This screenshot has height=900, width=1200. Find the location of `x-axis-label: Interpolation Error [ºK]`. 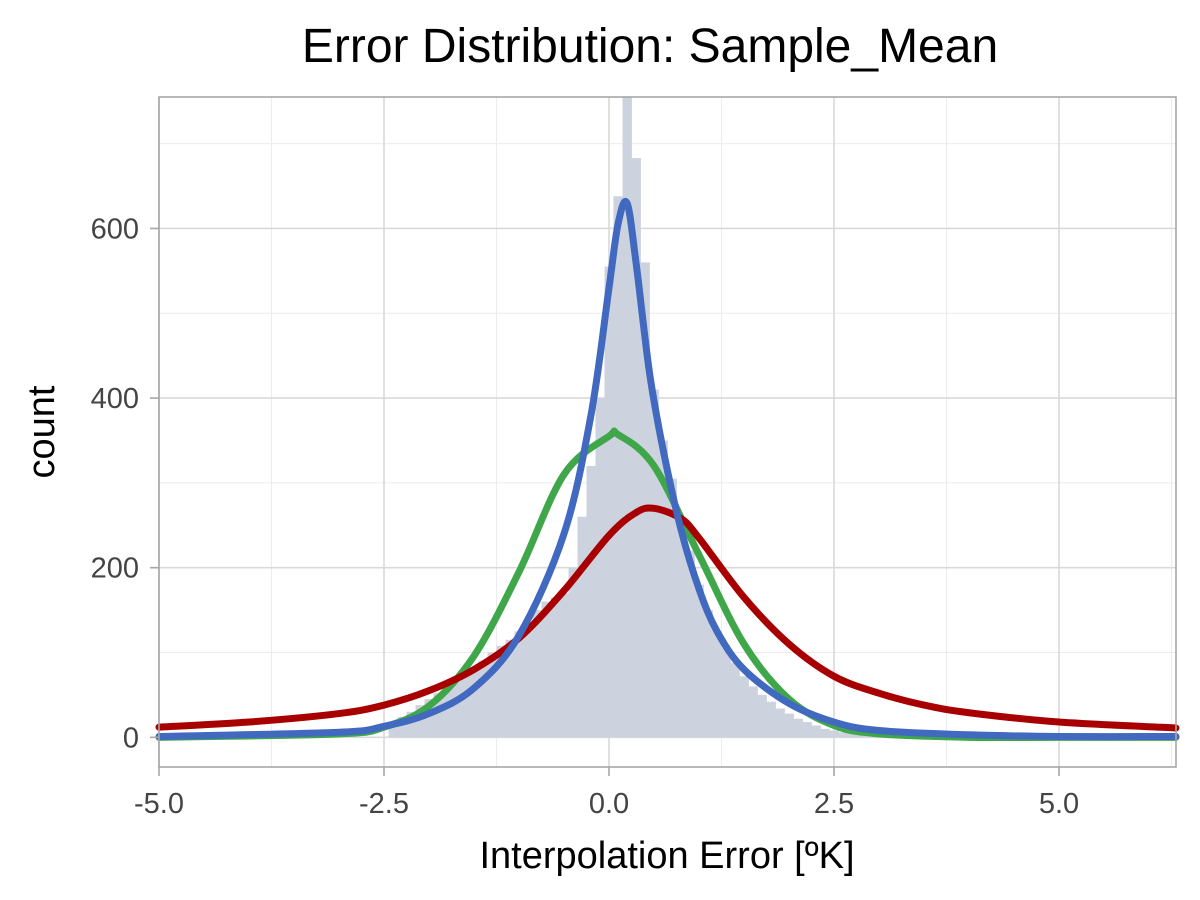

x-axis-label: Interpolation Error [ºK] is located at coordinates (666, 856).